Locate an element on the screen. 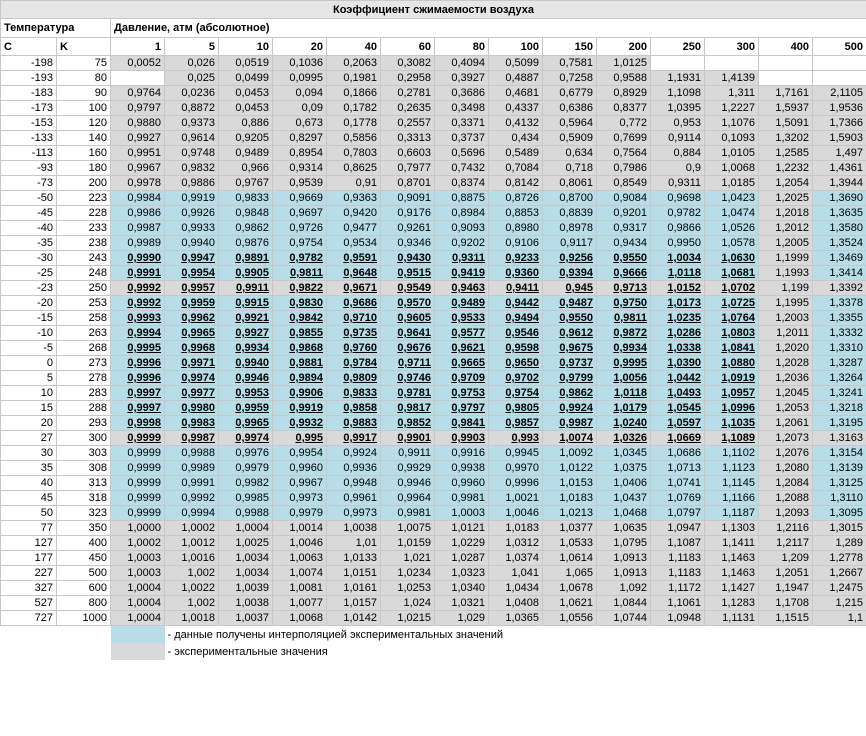  z-value: 1,2084 is located at coordinates (785, 483).